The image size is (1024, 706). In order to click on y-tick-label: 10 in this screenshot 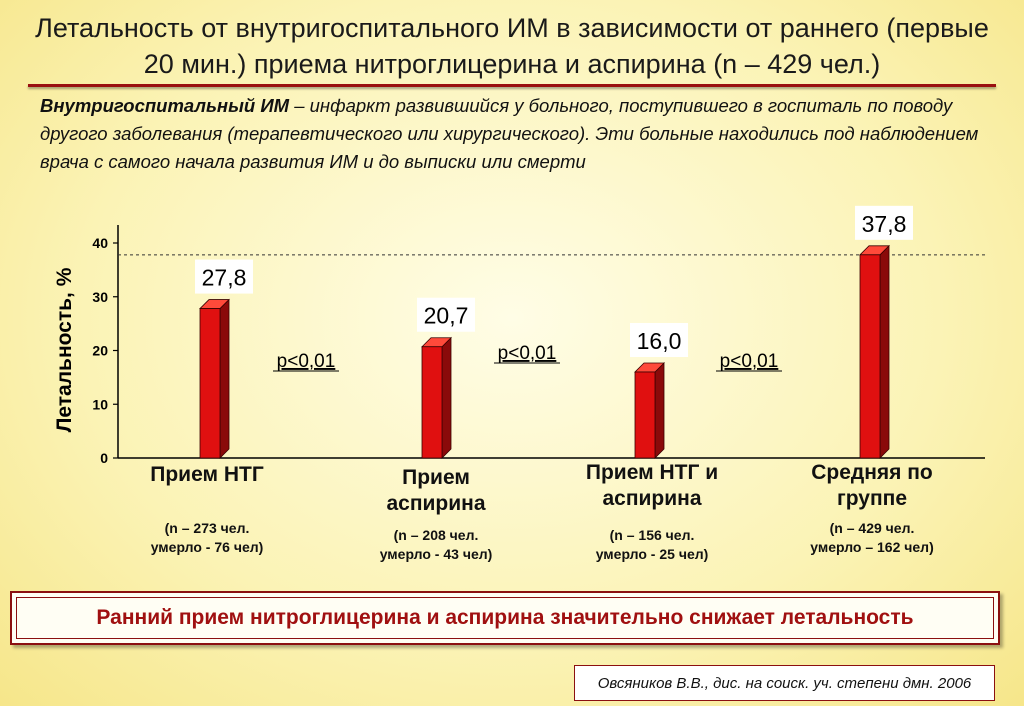, I will do `click(100, 404)`.